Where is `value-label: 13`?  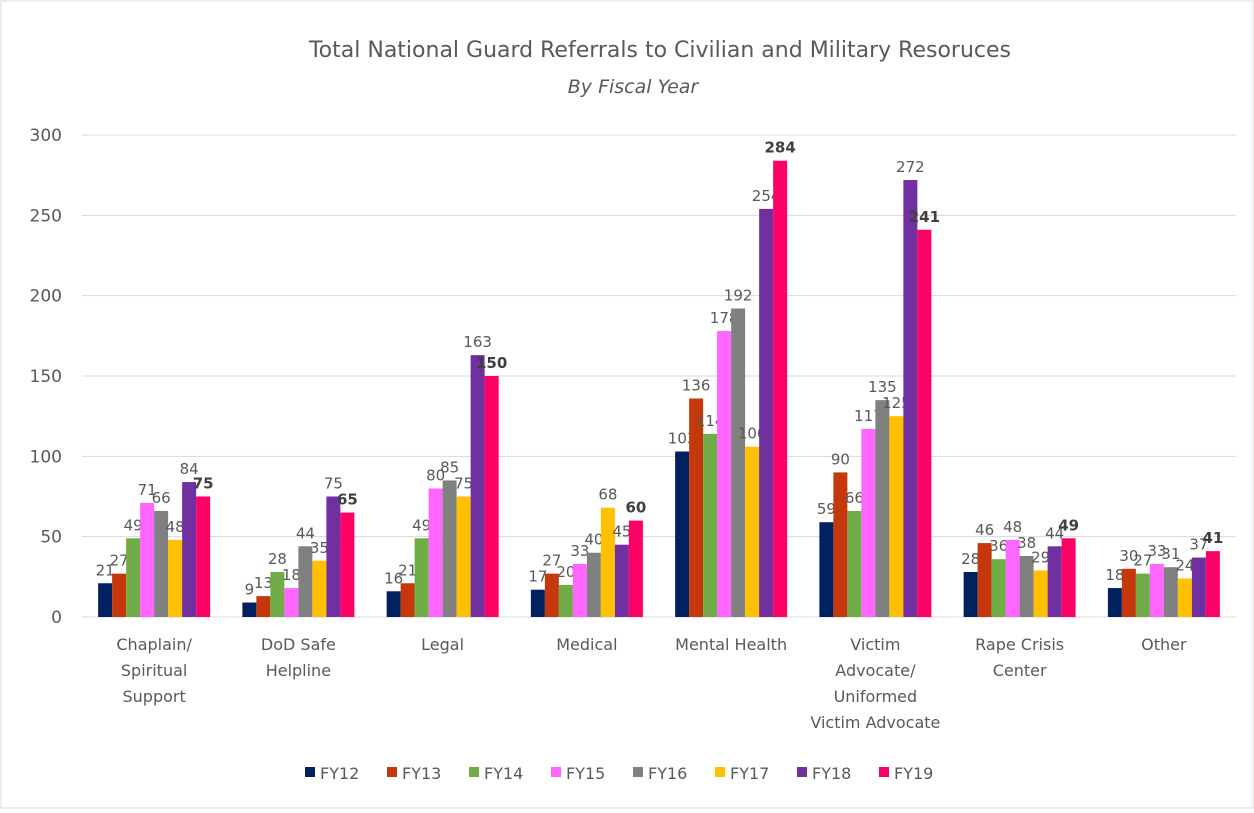
value-label: 13 is located at coordinates (263, 583).